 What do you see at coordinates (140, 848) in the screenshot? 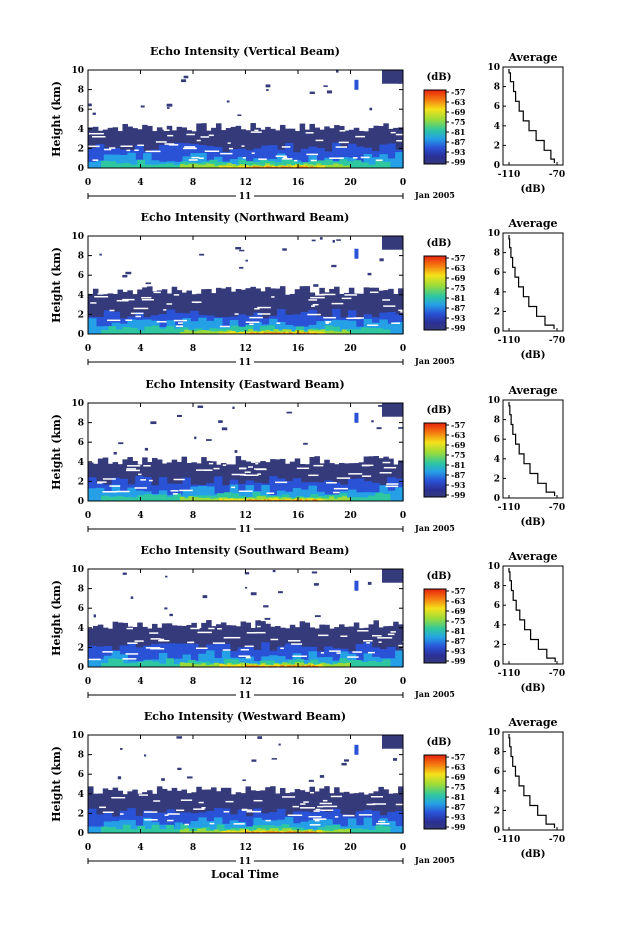
I see `x-tick-label: 4` at bounding box center [140, 848].